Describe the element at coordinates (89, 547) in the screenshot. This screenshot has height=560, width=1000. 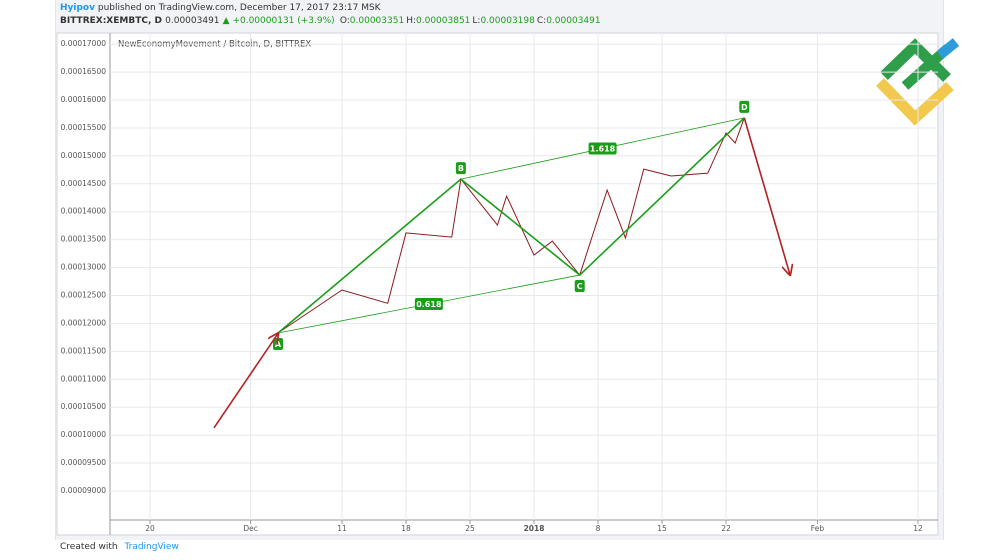
I see `footer-text: Created with` at that location.